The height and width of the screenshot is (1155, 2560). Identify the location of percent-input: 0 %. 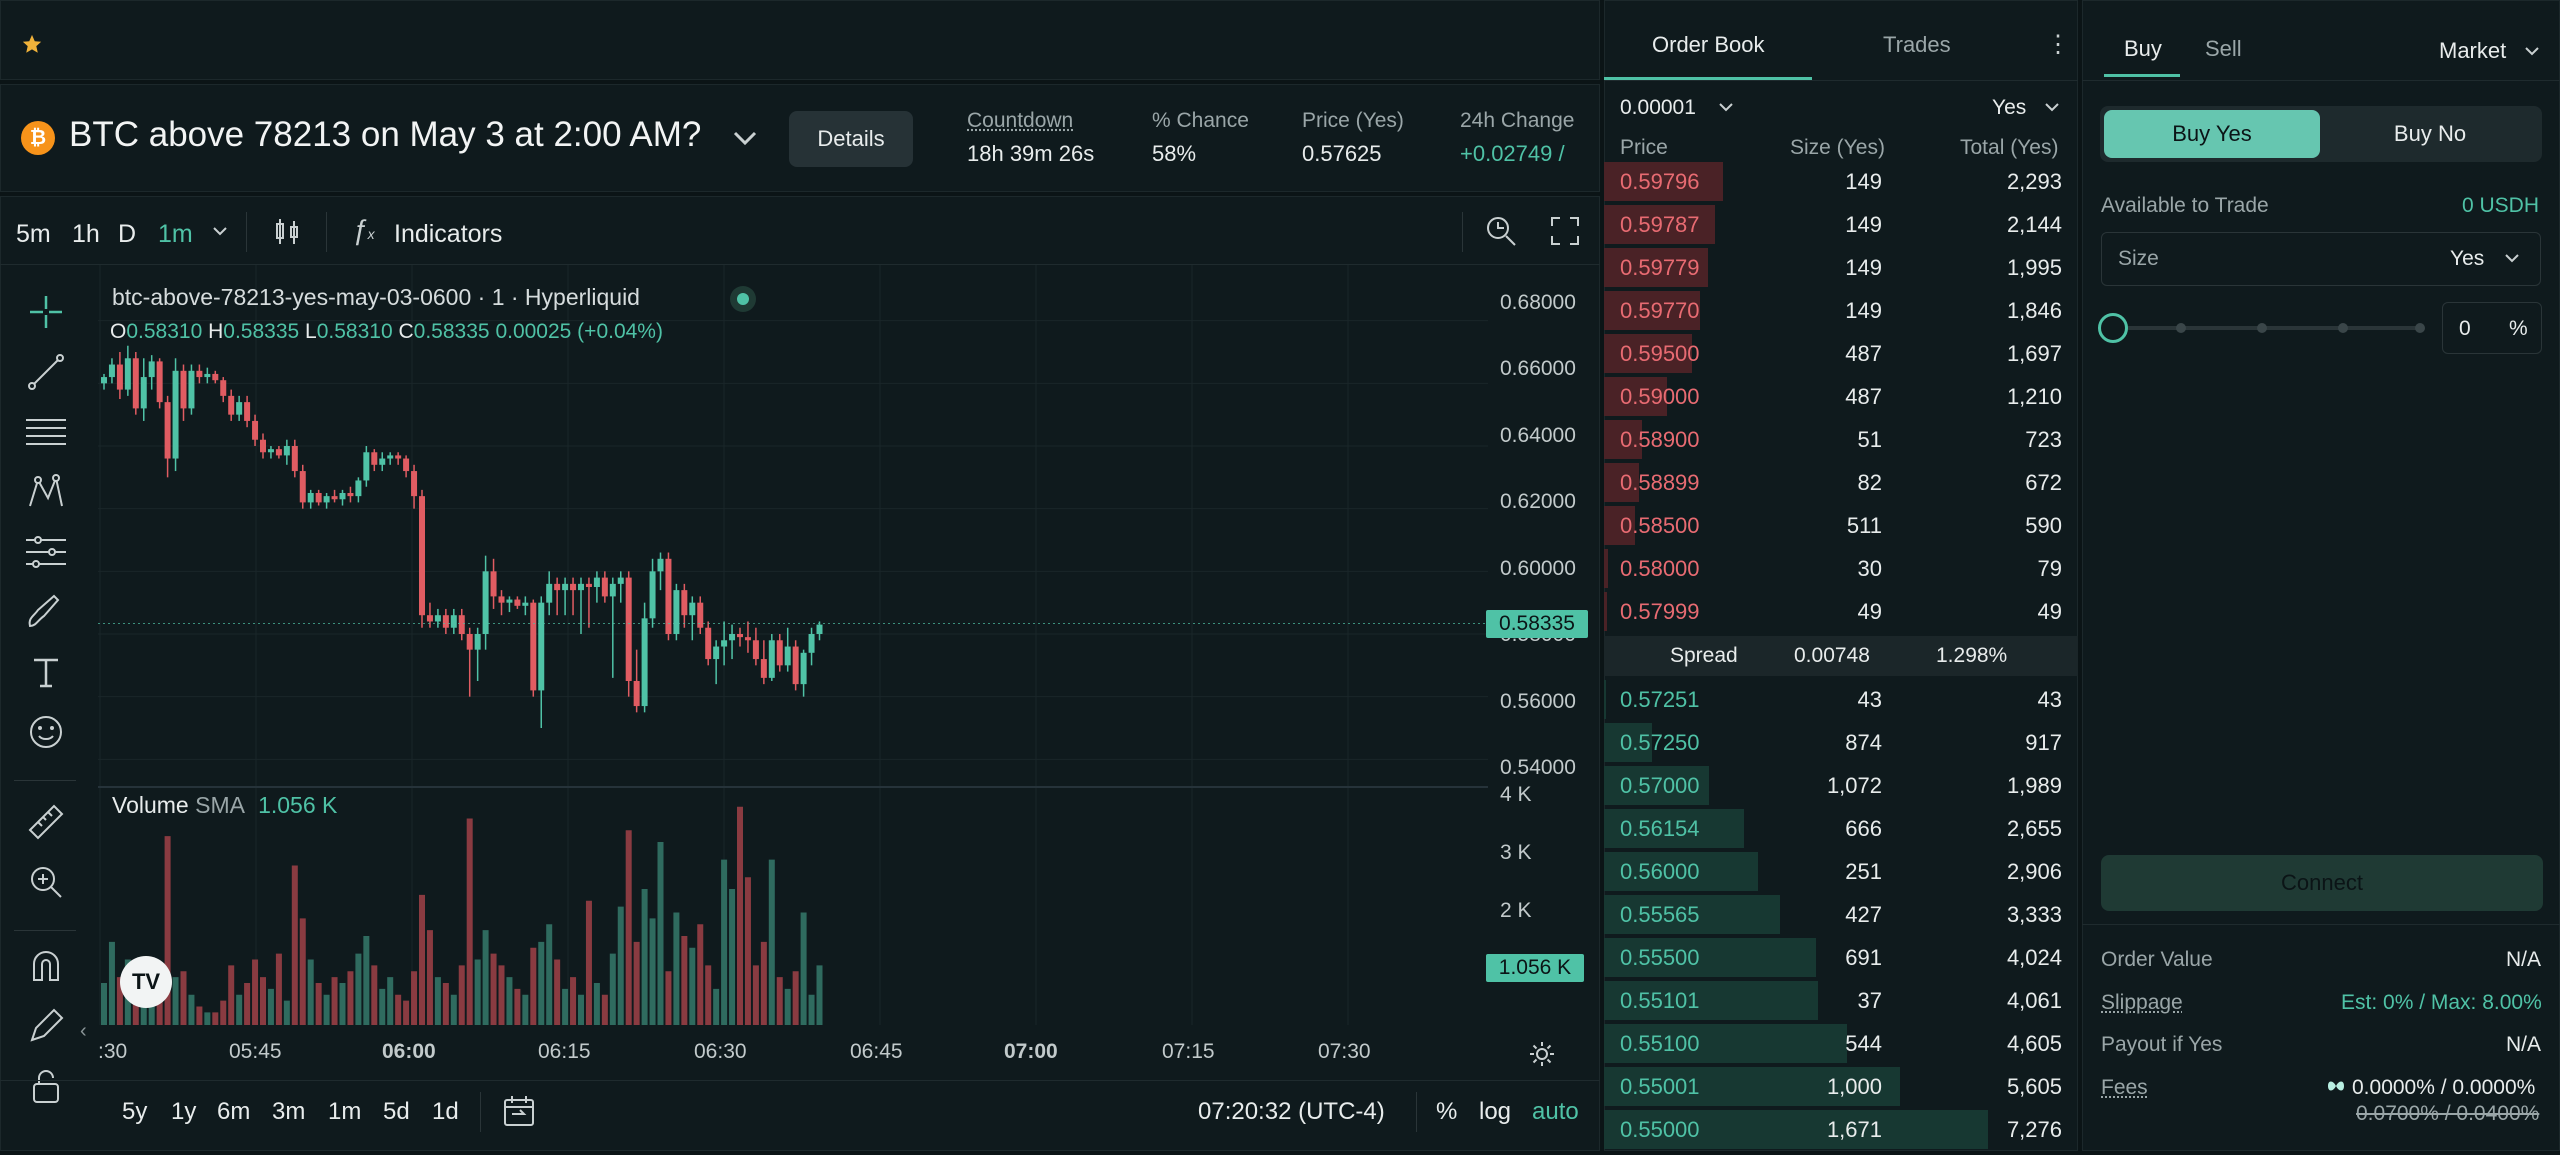
(2492, 328).